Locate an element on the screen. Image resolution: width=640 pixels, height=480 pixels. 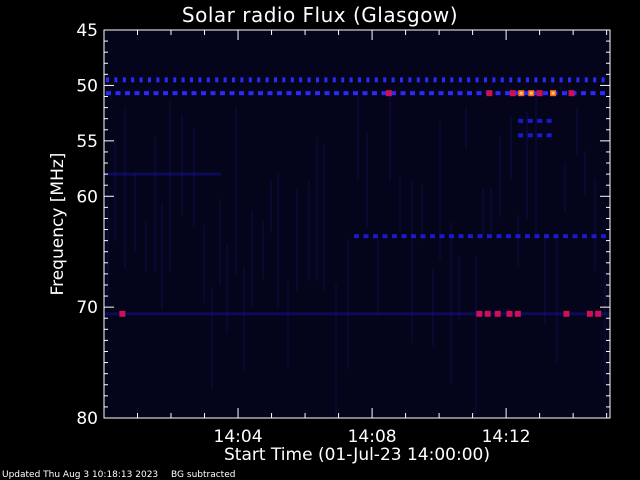
updated-timestamp: Updated Thu Aug 3 10:18:13 2023 is located at coordinates (80, 475).